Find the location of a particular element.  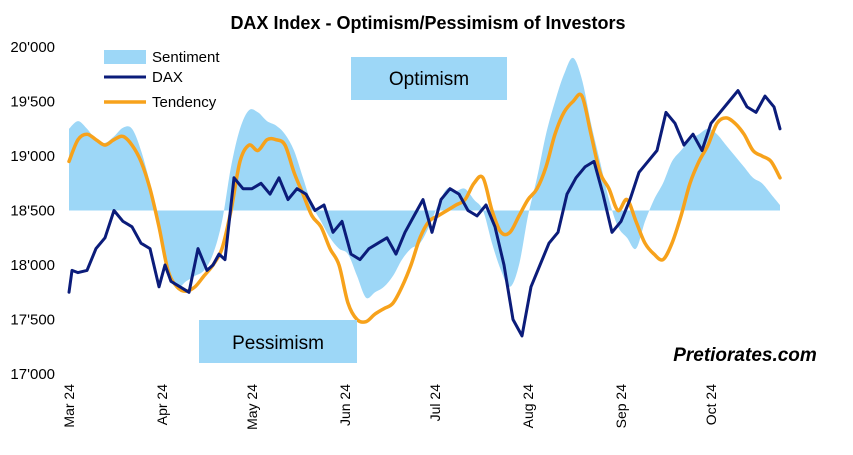

pessimism-annotation: Pessimism is located at coordinates (278, 341).